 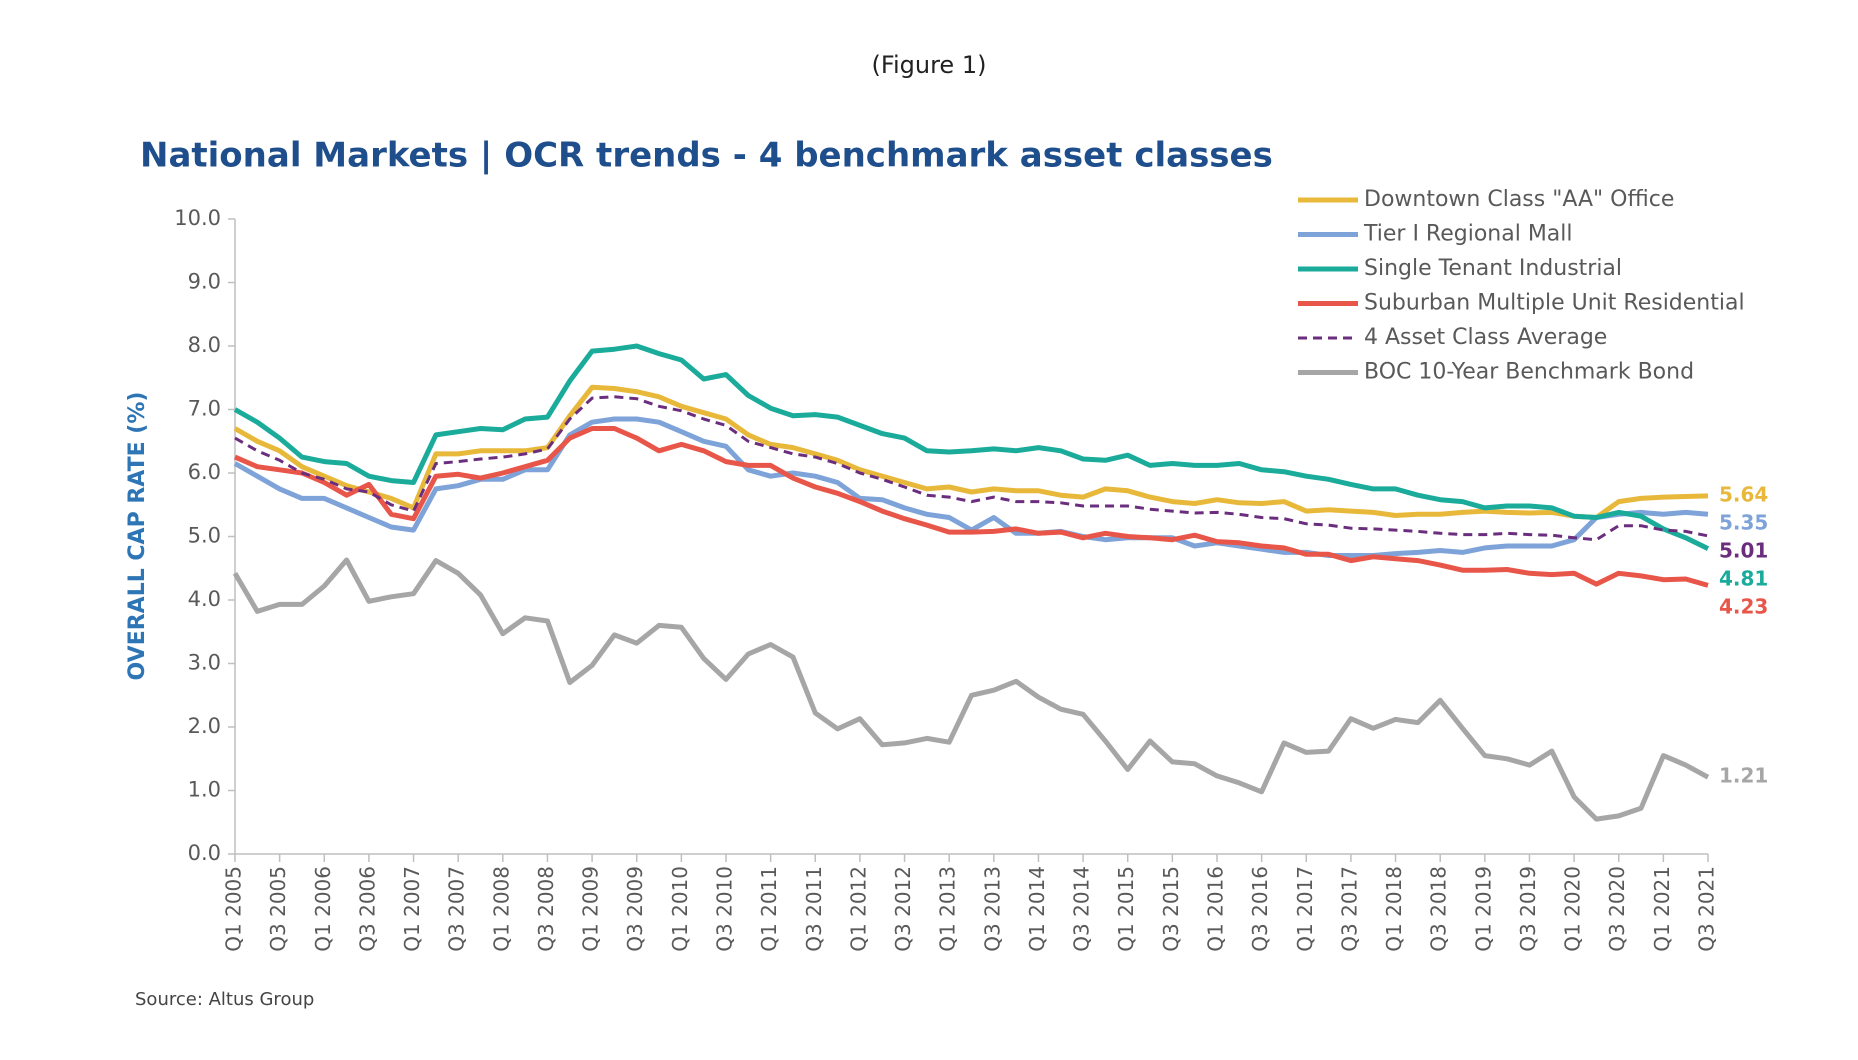 What do you see at coordinates (367, 909) in the screenshot?
I see `x-tick-label: Q3 2006` at bounding box center [367, 909].